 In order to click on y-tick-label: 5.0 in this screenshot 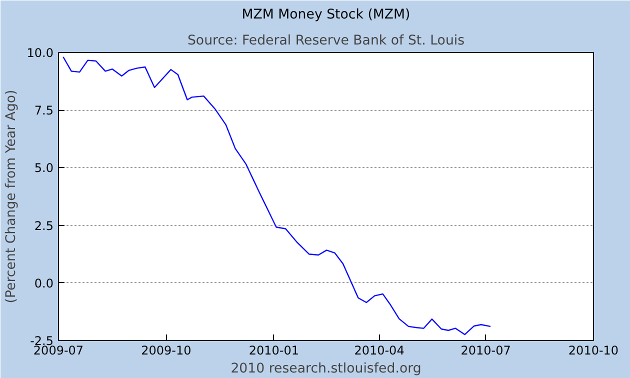, I will do `click(44, 168)`.